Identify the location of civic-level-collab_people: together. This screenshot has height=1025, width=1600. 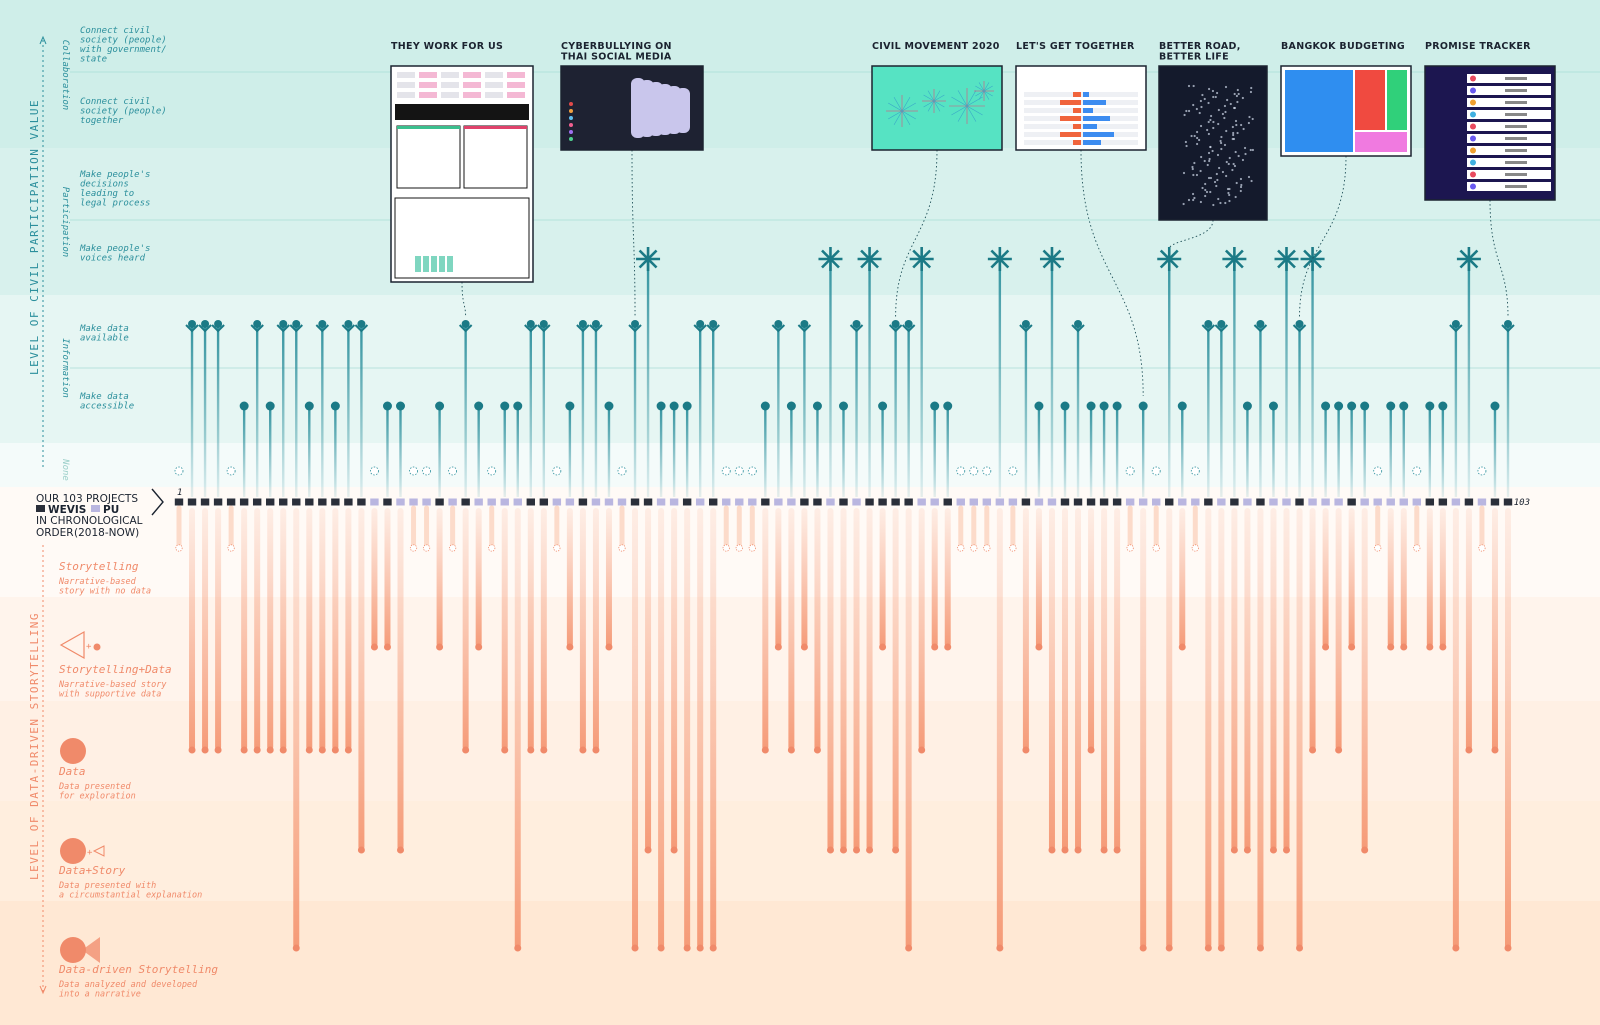
(102, 121).